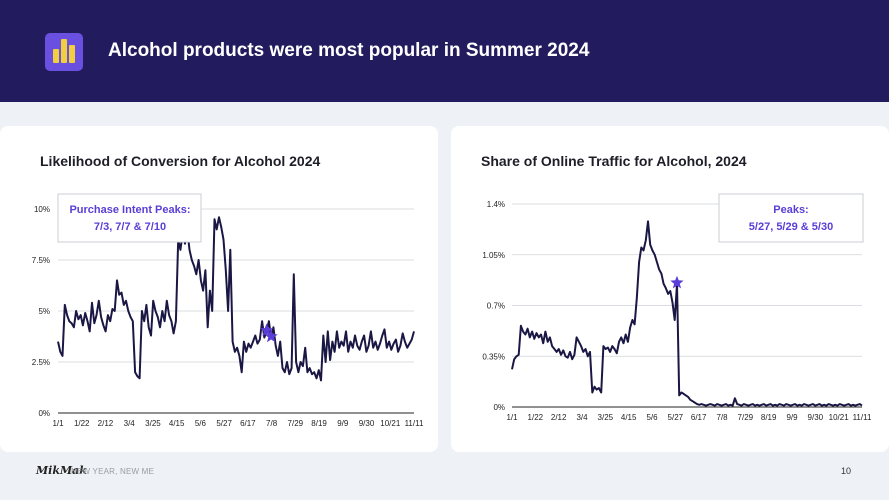  I want to click on brand-logo: MikMak, so click(61, 470).